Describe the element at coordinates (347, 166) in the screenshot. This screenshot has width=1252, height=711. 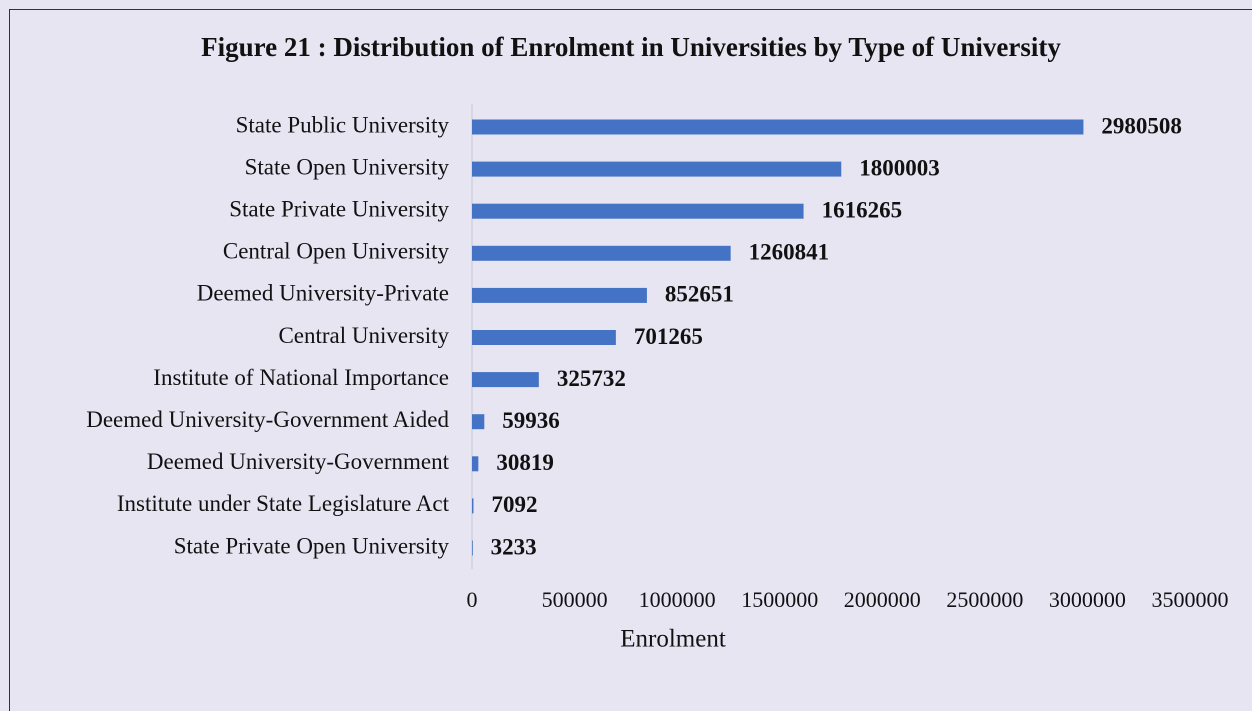
I see `y-tick-label: State Open University` at that location.